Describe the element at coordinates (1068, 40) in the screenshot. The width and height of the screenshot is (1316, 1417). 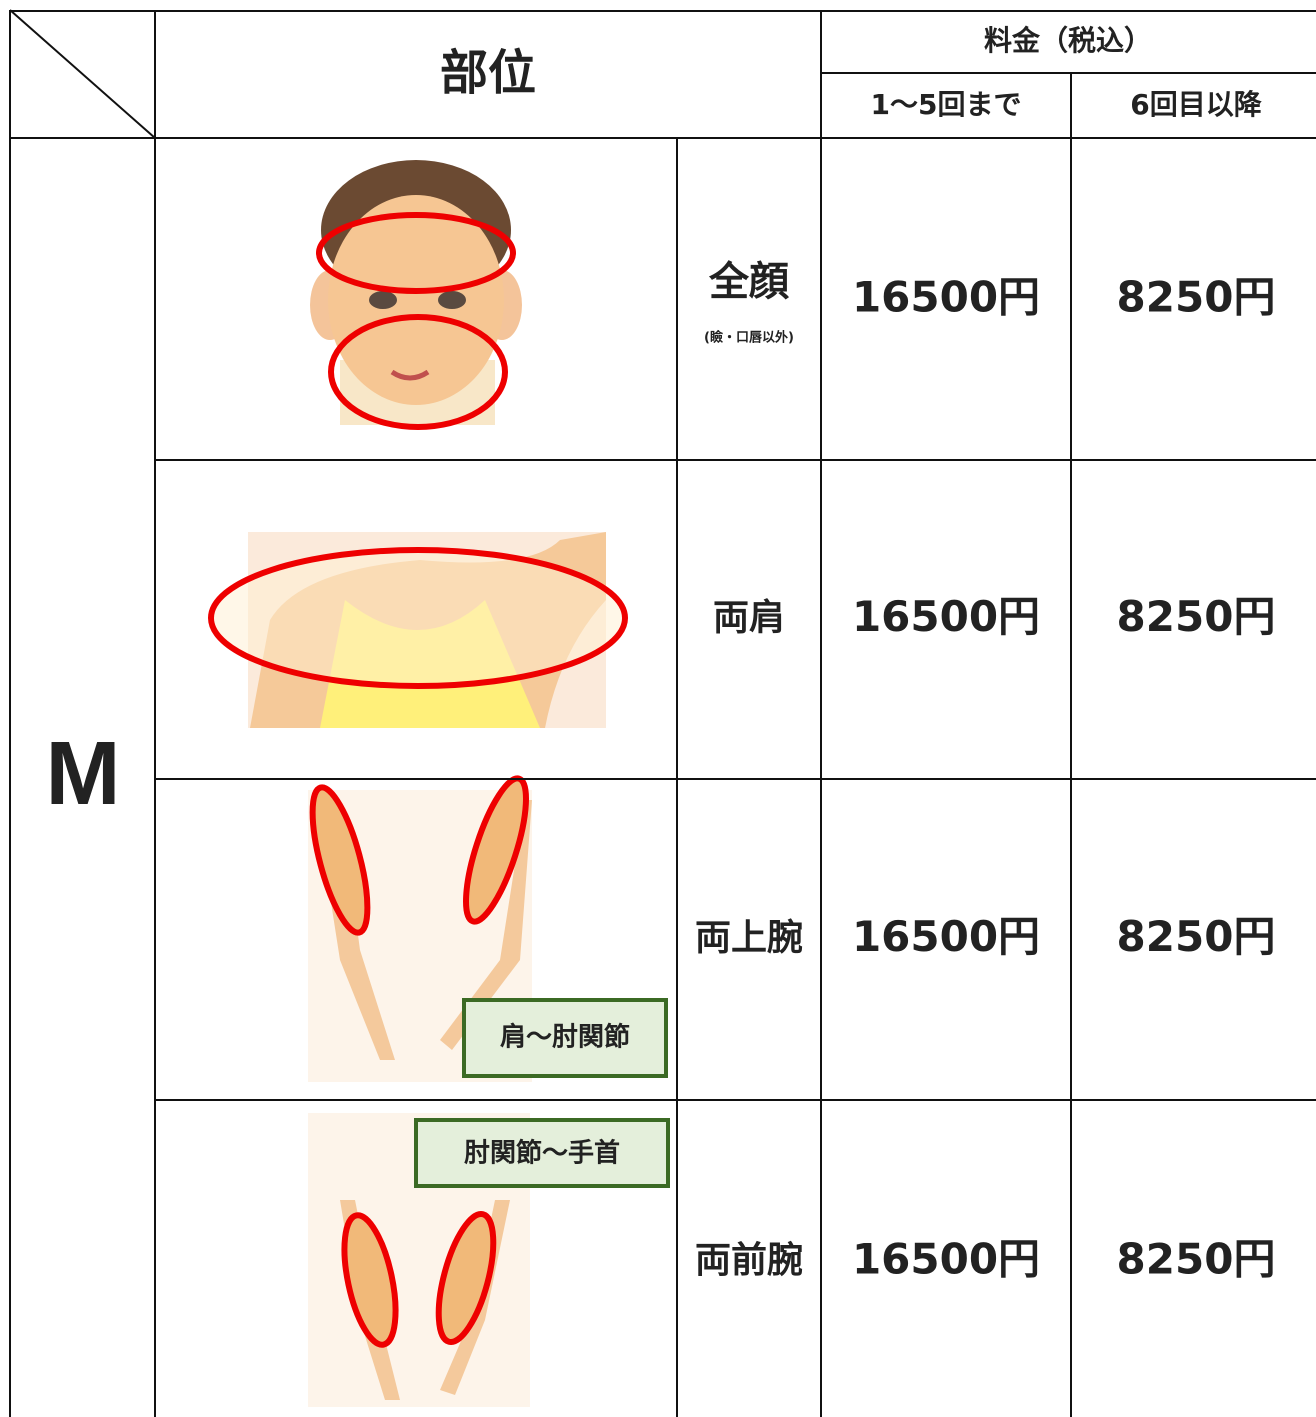
I see `header-price: 料金（税込）` at that location.